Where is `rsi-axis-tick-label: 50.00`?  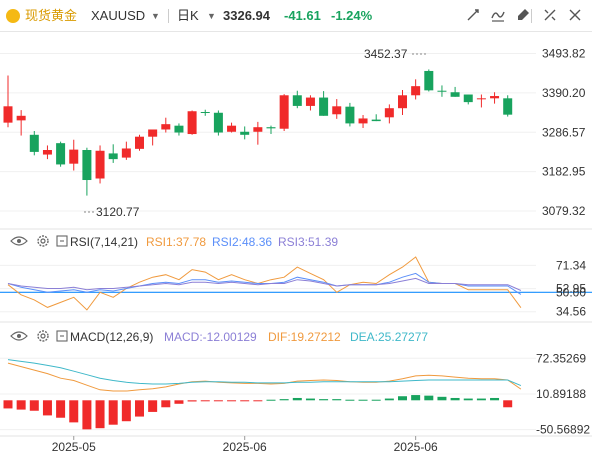
rsi-axis-tick-label: 50.00 is located at coordinates (571, 292).